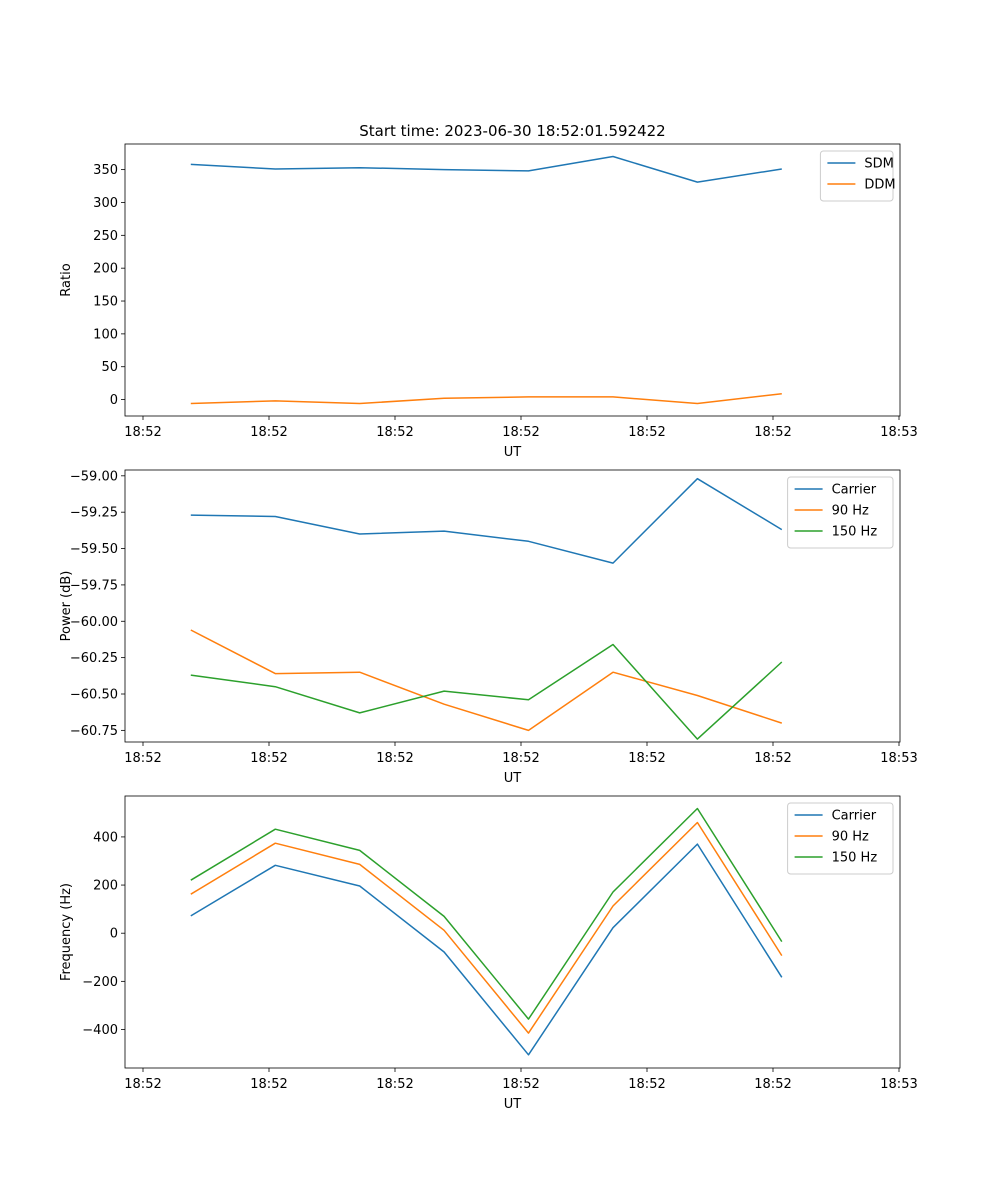  I want to click on legend-label: DDM, so click(879, 185).